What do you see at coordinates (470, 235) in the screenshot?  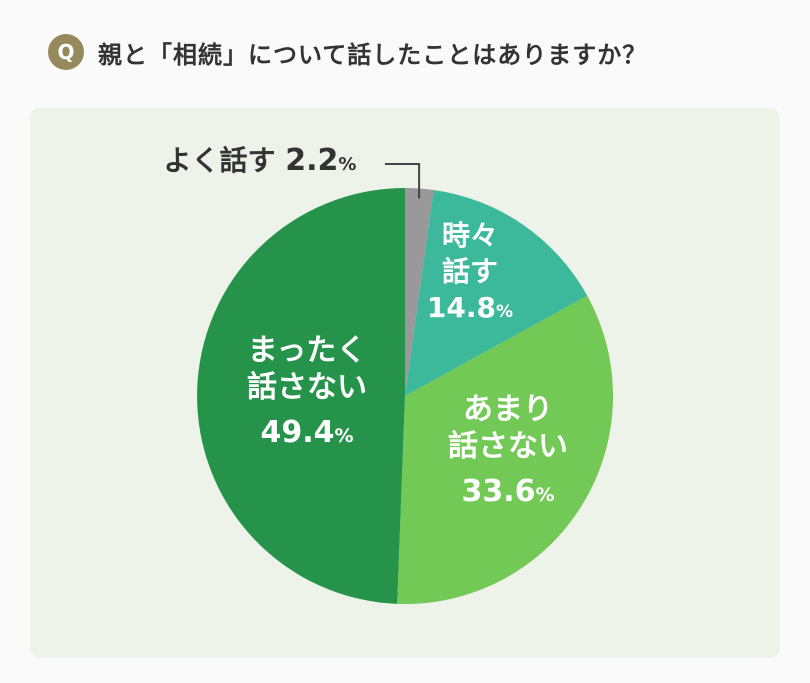 I see `slice-label-text: 時々` at bounding box center [470, 235].